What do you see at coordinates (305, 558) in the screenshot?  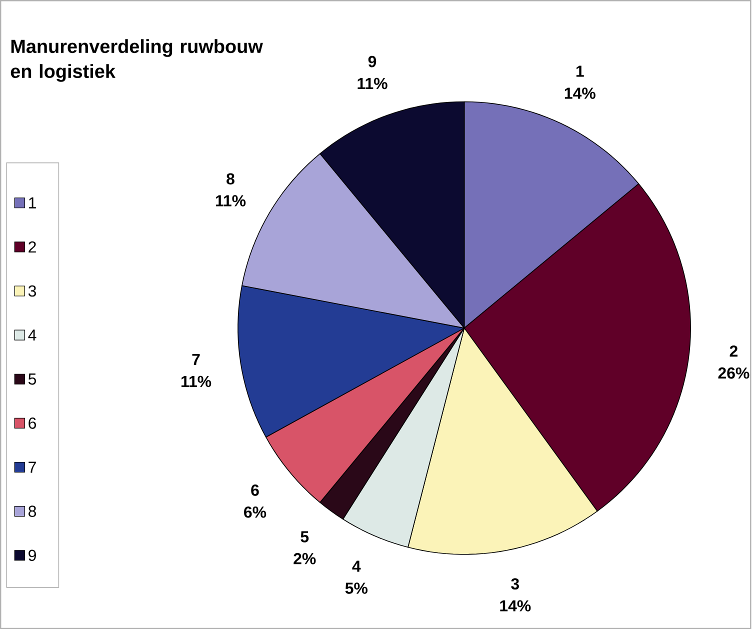 I see `data-label: 2%` at bounding box center [305, 558].